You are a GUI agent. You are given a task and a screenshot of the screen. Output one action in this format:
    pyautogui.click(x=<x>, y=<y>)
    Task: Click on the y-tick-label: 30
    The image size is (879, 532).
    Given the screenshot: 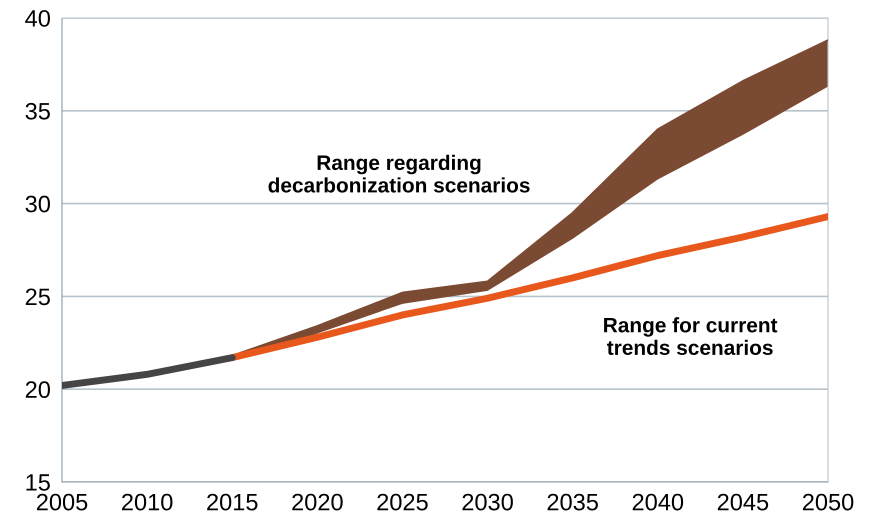 What is the action you would take?
    pyautogui.click(x=38, y=204)
    